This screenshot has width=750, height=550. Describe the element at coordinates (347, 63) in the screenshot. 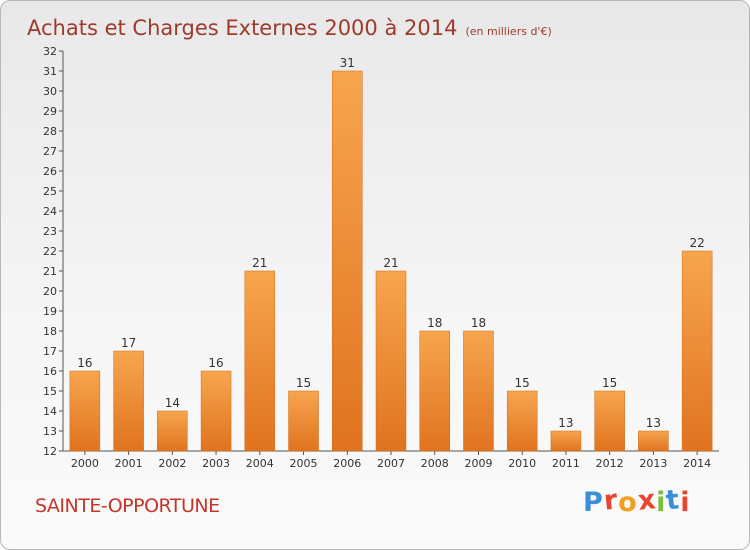

I see `bar-value-label: 31` at that location.